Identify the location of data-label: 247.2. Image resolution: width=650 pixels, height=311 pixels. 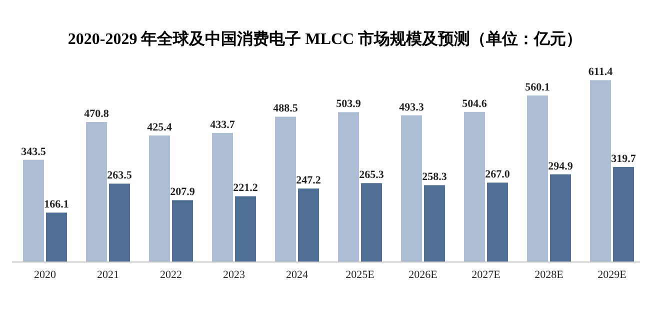
(309, 180).